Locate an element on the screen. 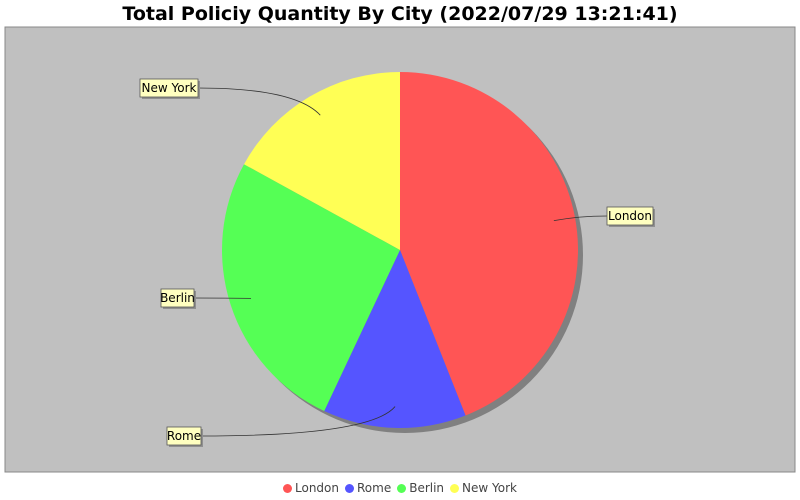 The height and width of the screenshot is (500, 800). legend-label: Rome is located at coordinates (374, 488).